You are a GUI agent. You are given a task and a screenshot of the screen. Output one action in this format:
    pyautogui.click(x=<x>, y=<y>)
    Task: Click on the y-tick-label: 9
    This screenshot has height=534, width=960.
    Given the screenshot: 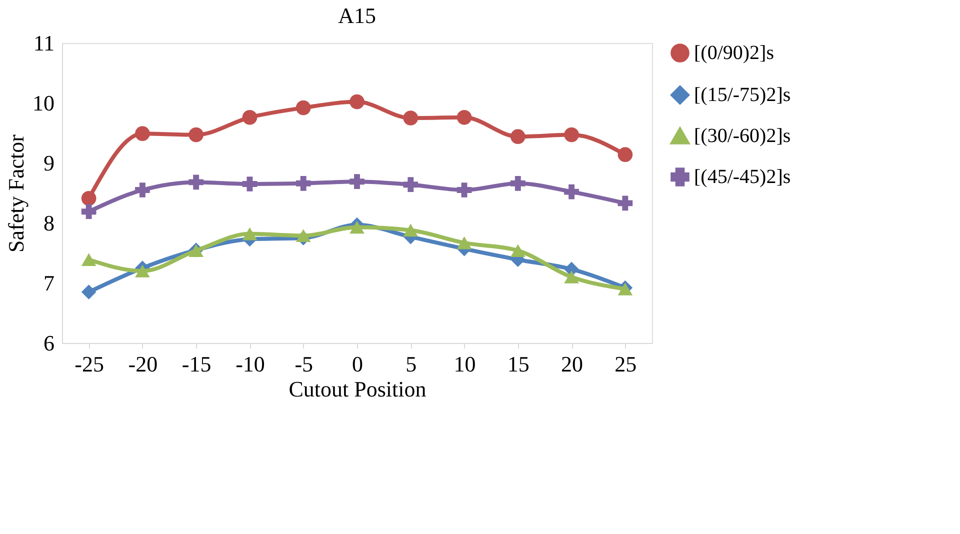 What is the action you would take?
    pyautogui.click(x=49, y=163)
    